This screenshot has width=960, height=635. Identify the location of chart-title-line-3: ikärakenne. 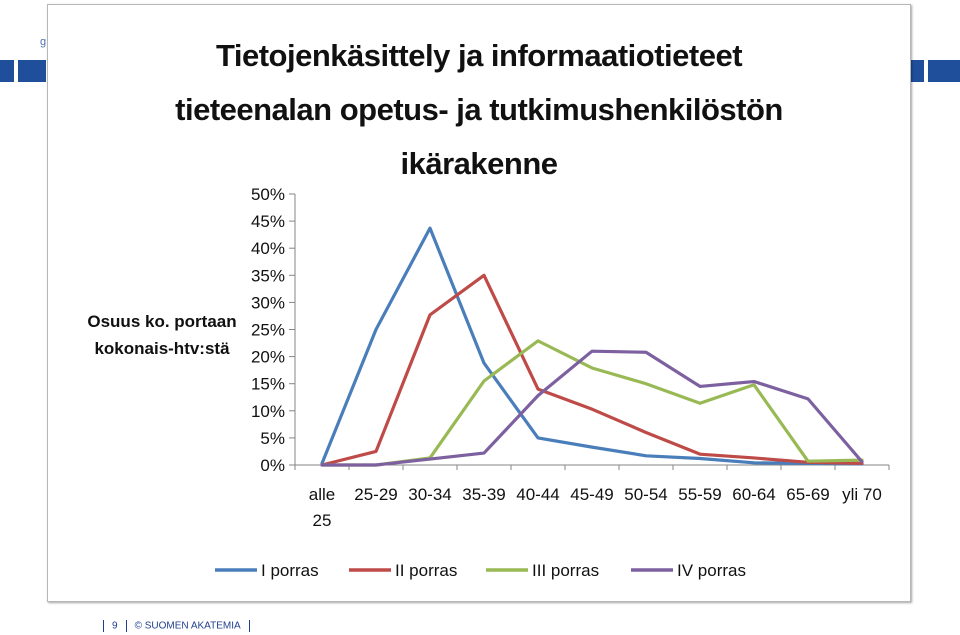
(479, 163).